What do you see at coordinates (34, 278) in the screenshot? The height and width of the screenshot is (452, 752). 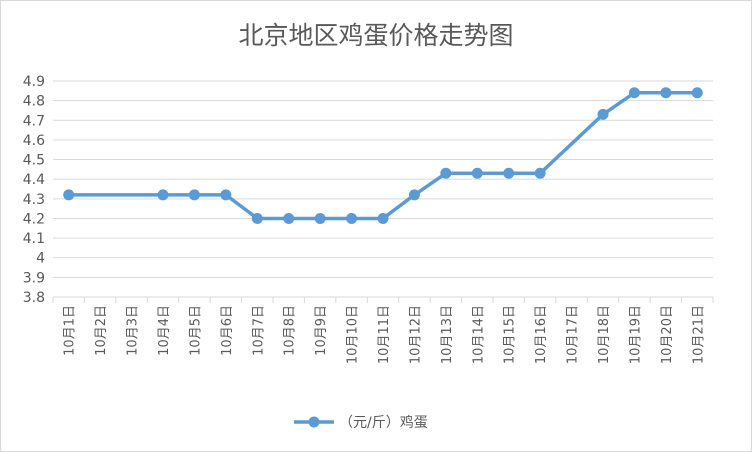 I see `y-tick-label: 3.9` at bounding box center [34, 278].